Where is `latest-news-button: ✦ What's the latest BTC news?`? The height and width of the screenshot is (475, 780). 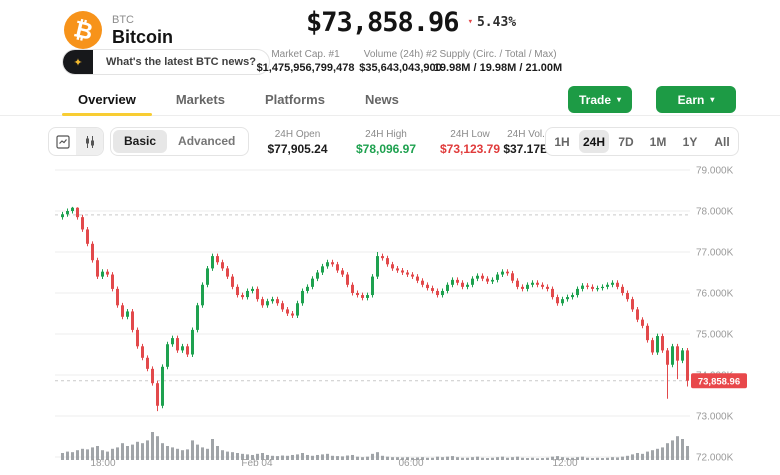 latest-news-button: ✦ What's the latest BTC news? is located at coordinates (166, 62).